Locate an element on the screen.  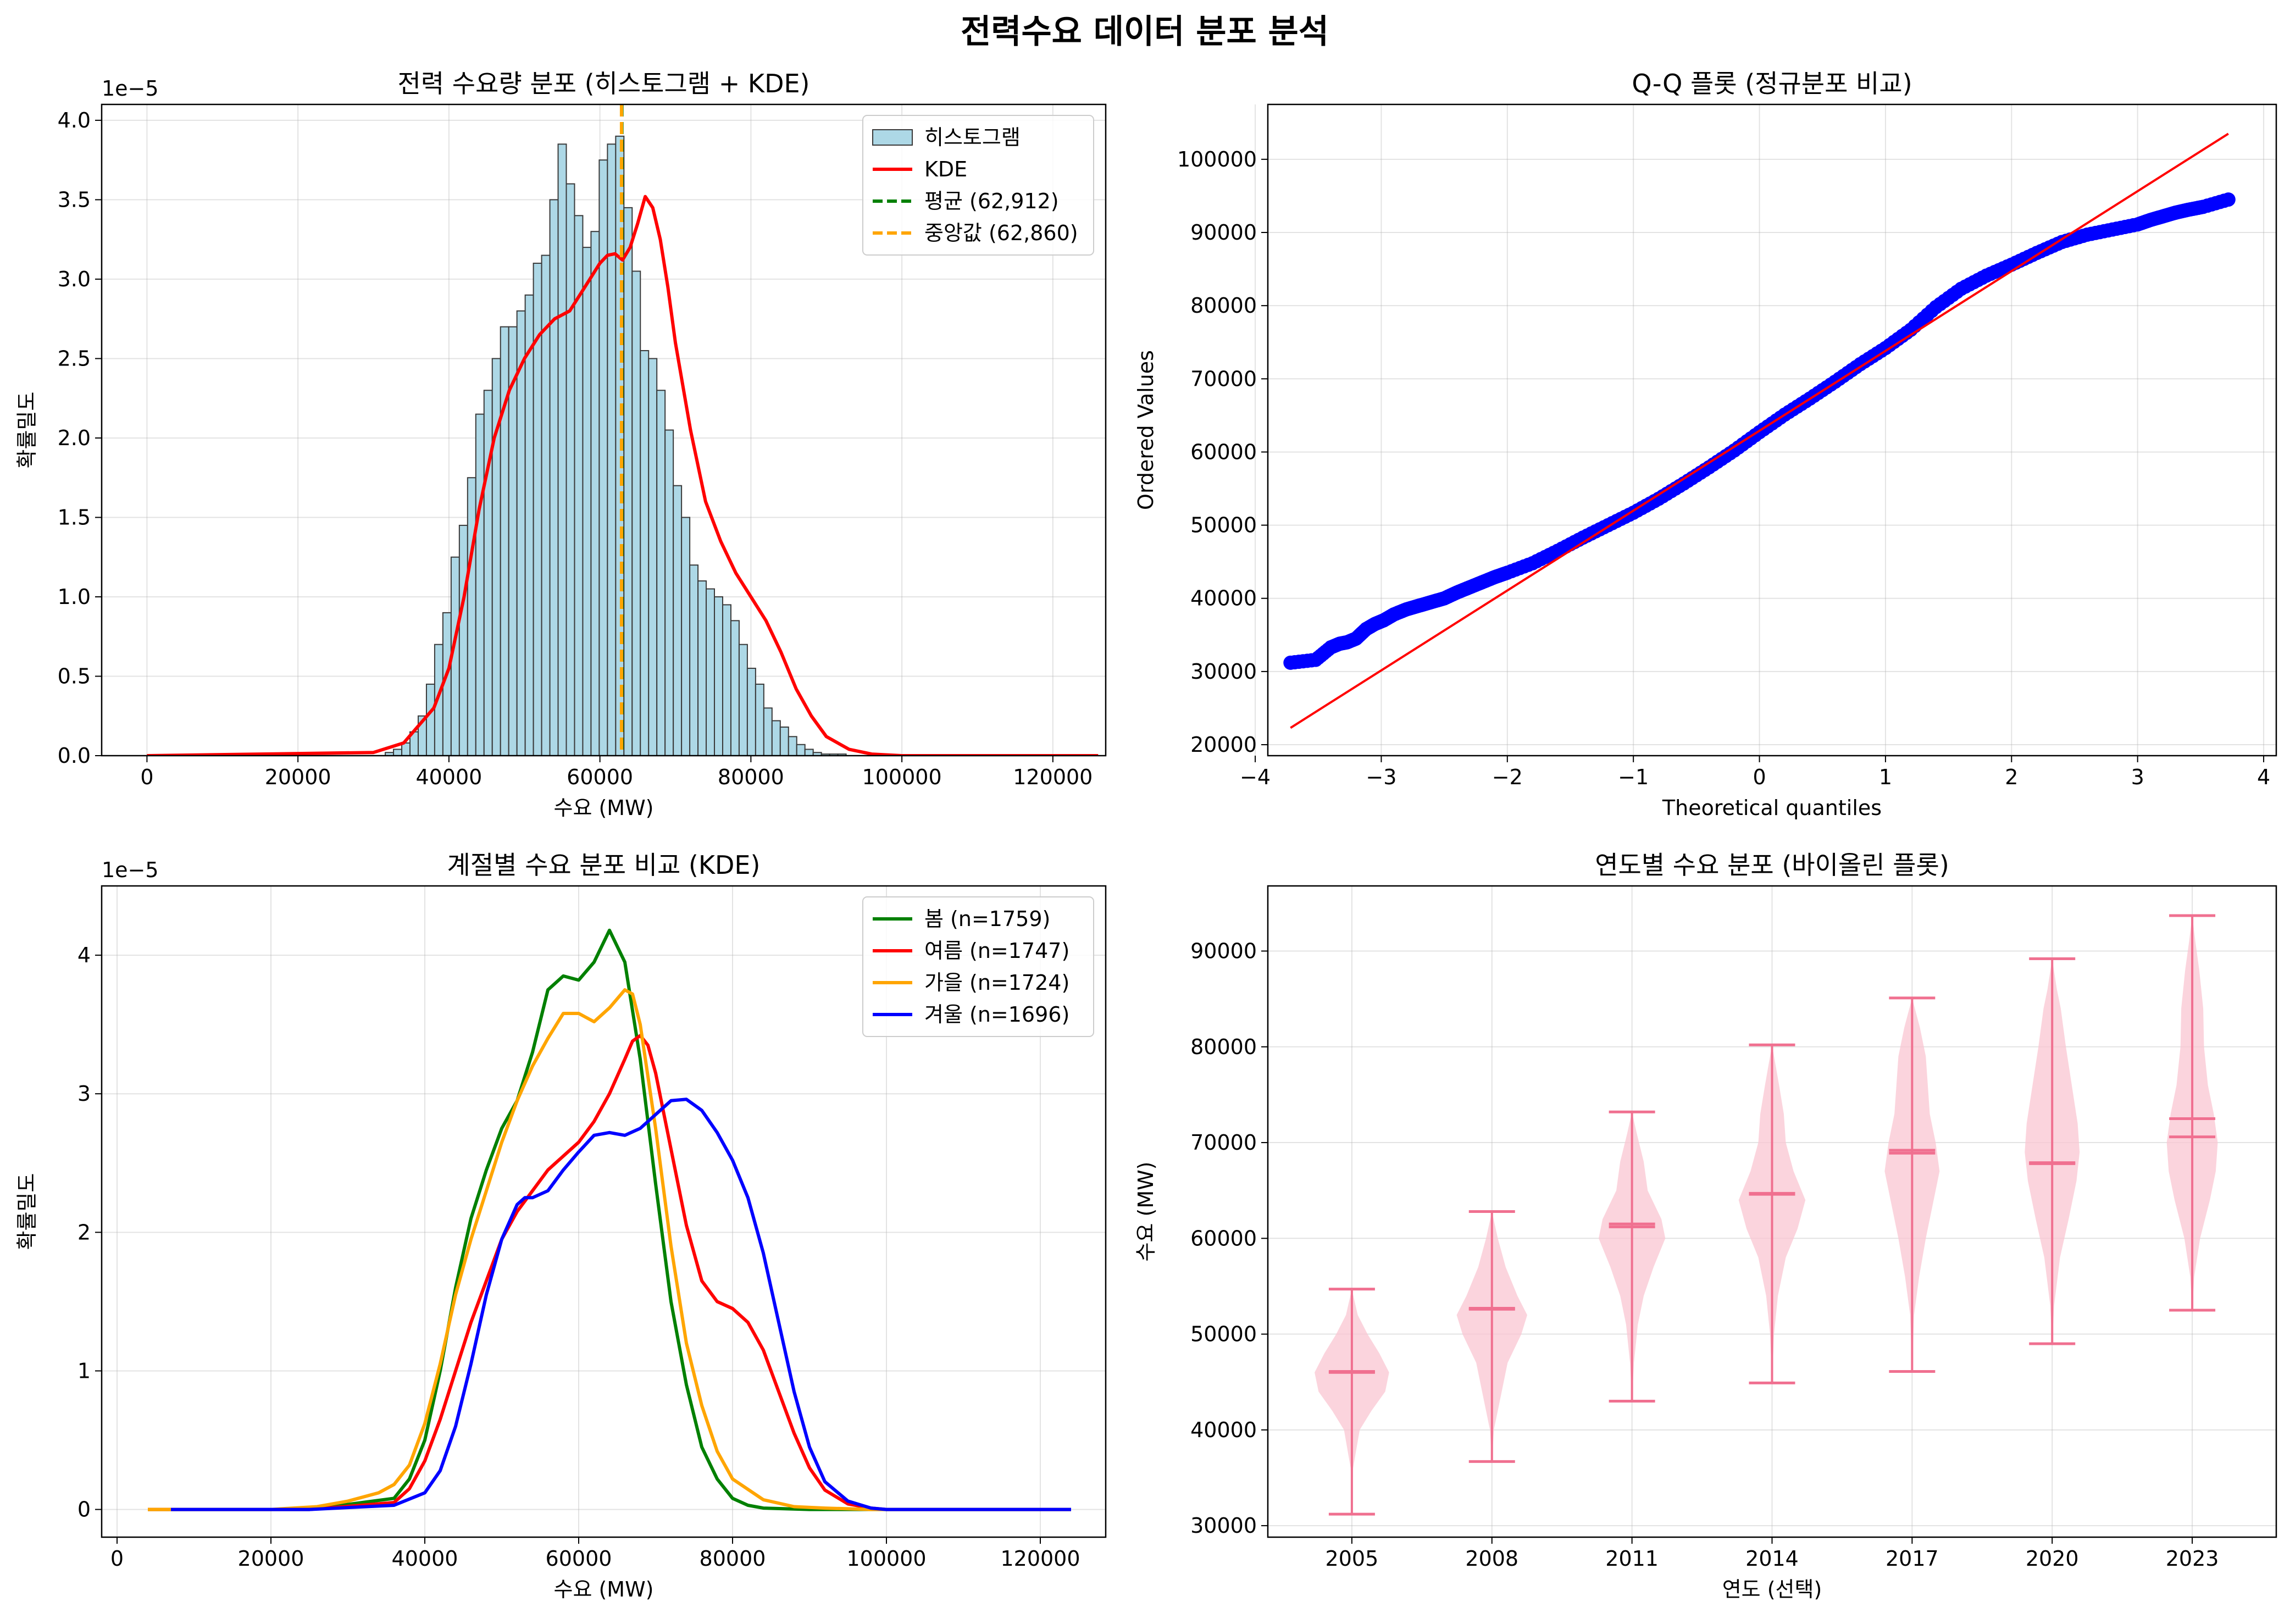
subplot-title: 계절별 수요 분포 비교 (KDE) is located at coordinates (604, 865).